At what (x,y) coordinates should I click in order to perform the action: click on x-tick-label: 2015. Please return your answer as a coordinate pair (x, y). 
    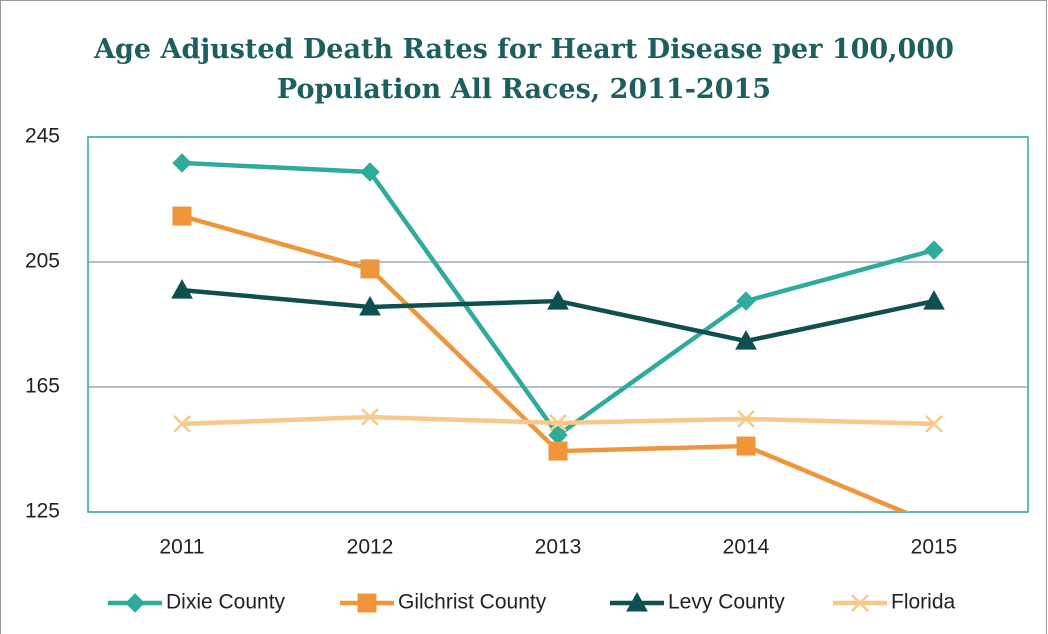
    Looking at the image, I should click on (934, 547).